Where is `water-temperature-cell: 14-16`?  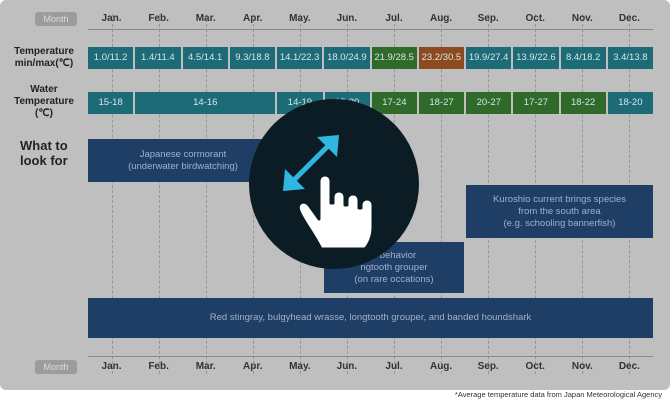 water-temperature-cell: 14-16 is located at coordinates (205, 103).